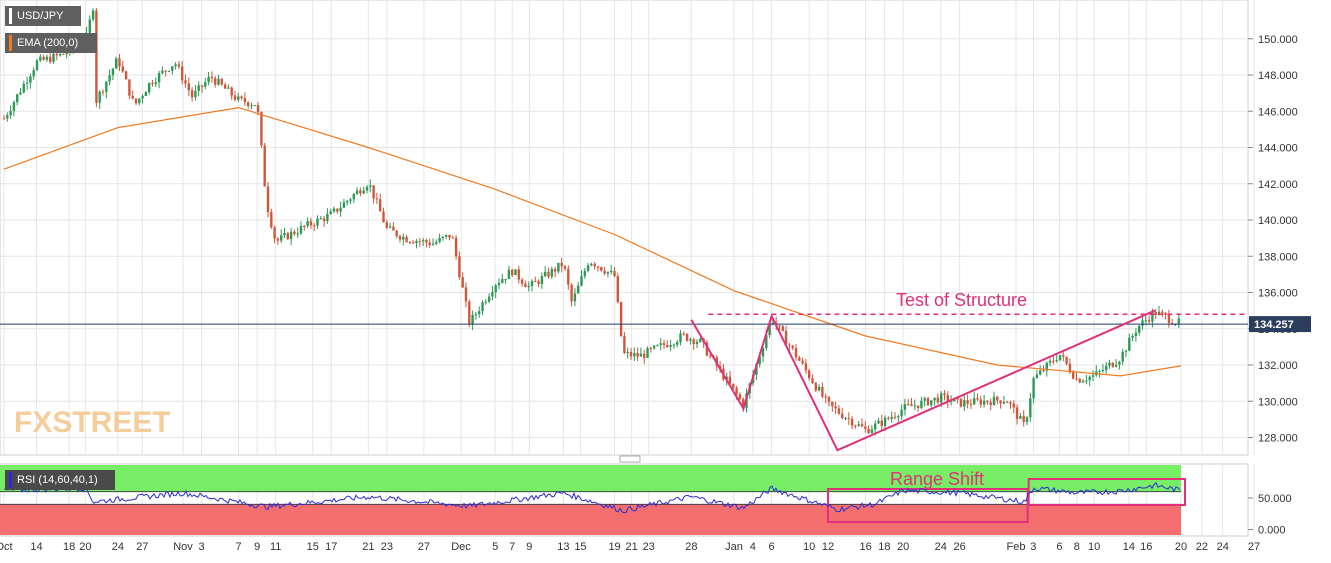 Image resolution: width=1331 pixels, height=563 pixels. What do you see at coordinates (461, 547) in the screenshot?
I see `x-tick-label: Dec` at bounding box center [461, 547].